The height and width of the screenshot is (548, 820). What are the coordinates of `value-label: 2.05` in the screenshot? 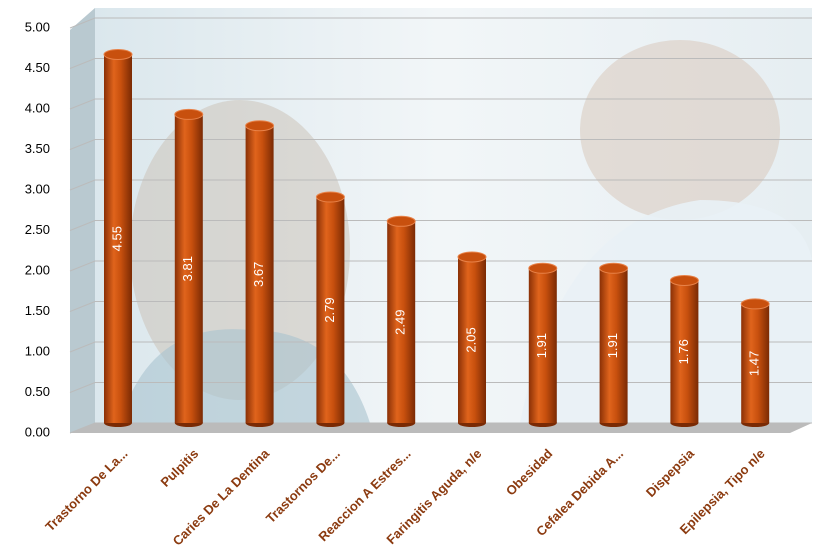 It's located at (470, 339).